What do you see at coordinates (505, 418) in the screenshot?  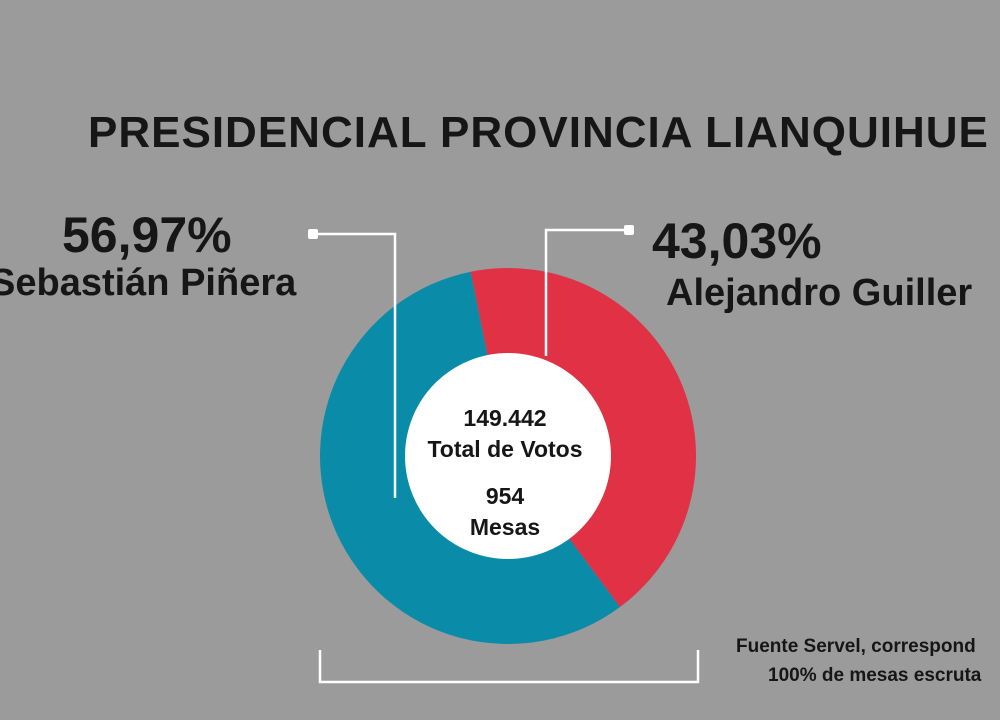 I see `total-votes-value: 149.442` at bounding box center [505, 418].